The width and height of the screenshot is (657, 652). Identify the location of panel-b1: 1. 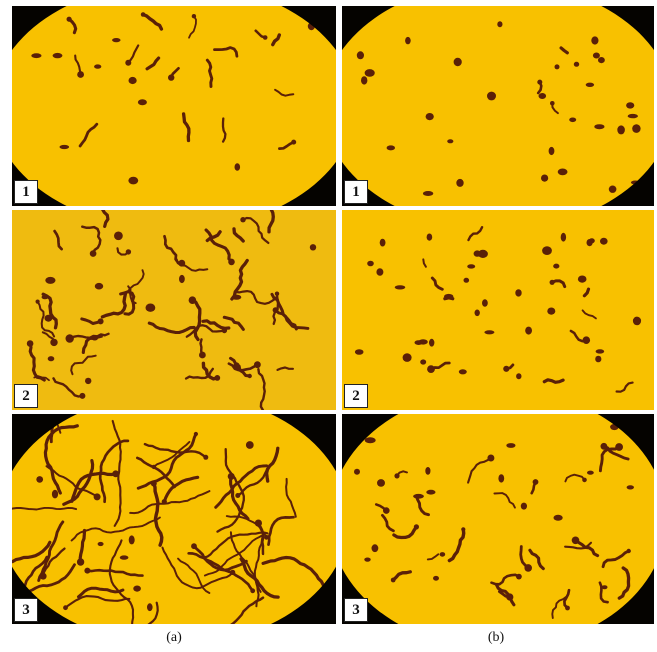
(498, 106).